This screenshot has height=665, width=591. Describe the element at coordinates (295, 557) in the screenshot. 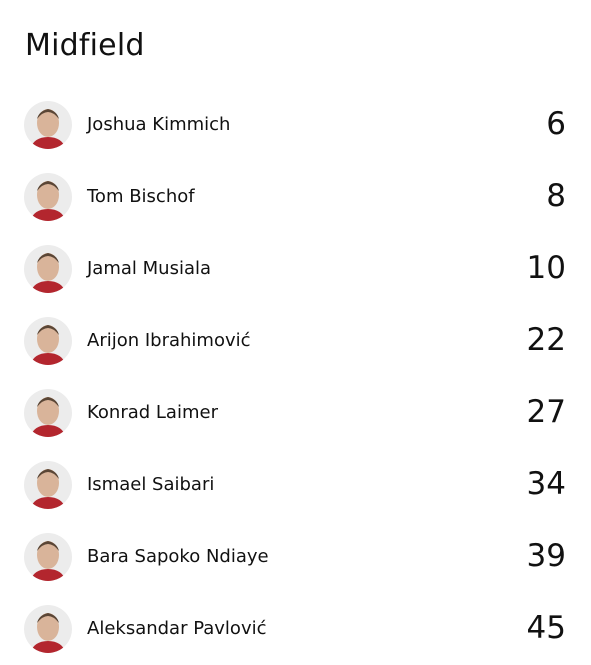

I see `player-row: Bara Sapoko Ndiaye 39` at that location.